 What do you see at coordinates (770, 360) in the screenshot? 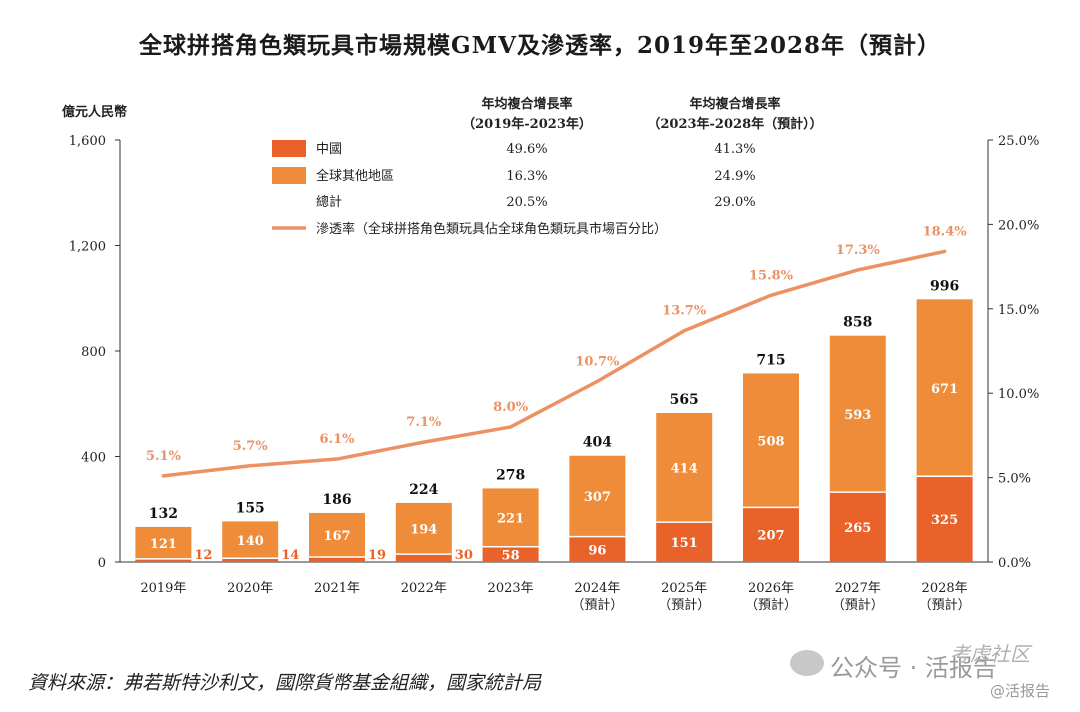
I see `bar-total-label: 715` at bounding box center [770, 360].